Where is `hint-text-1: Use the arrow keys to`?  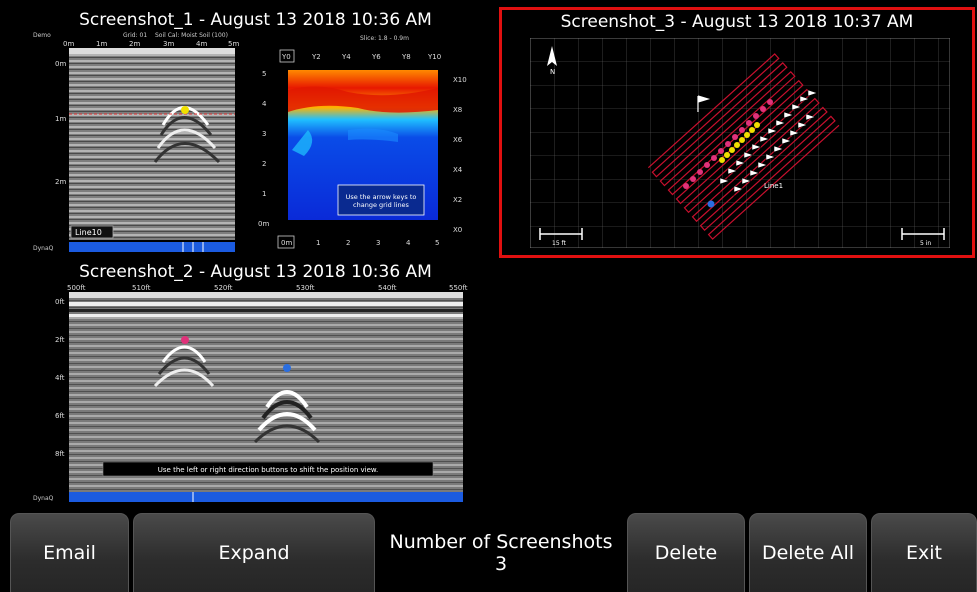
hint-text-1: Use the arrow keys to is located at coordinates (381, 197).